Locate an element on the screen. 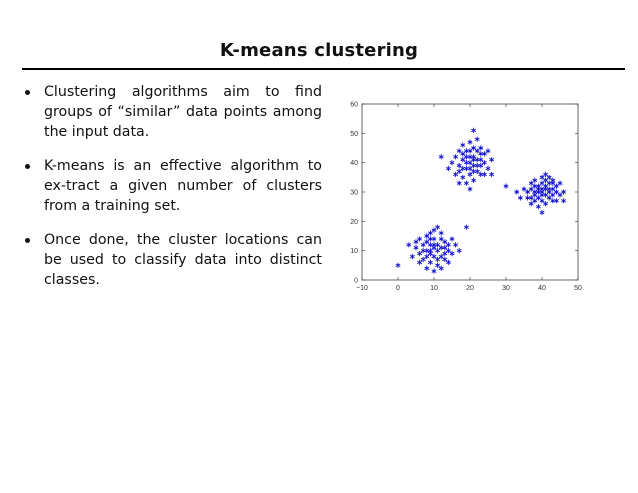 Image resolution: width=638 pixels, height=493 pixels. x-tick-label: 50 is located at coordinates (578, 288).